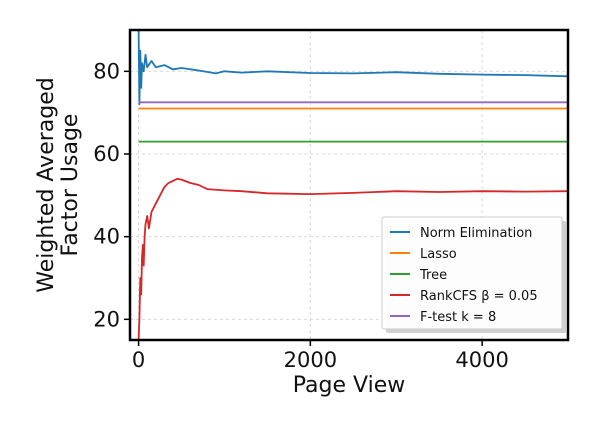 This screenshot has height=429, width=600. Describe the element at coordinates (433, 275) in the screenshot. I see `legend-label-3: Tree` at that location.